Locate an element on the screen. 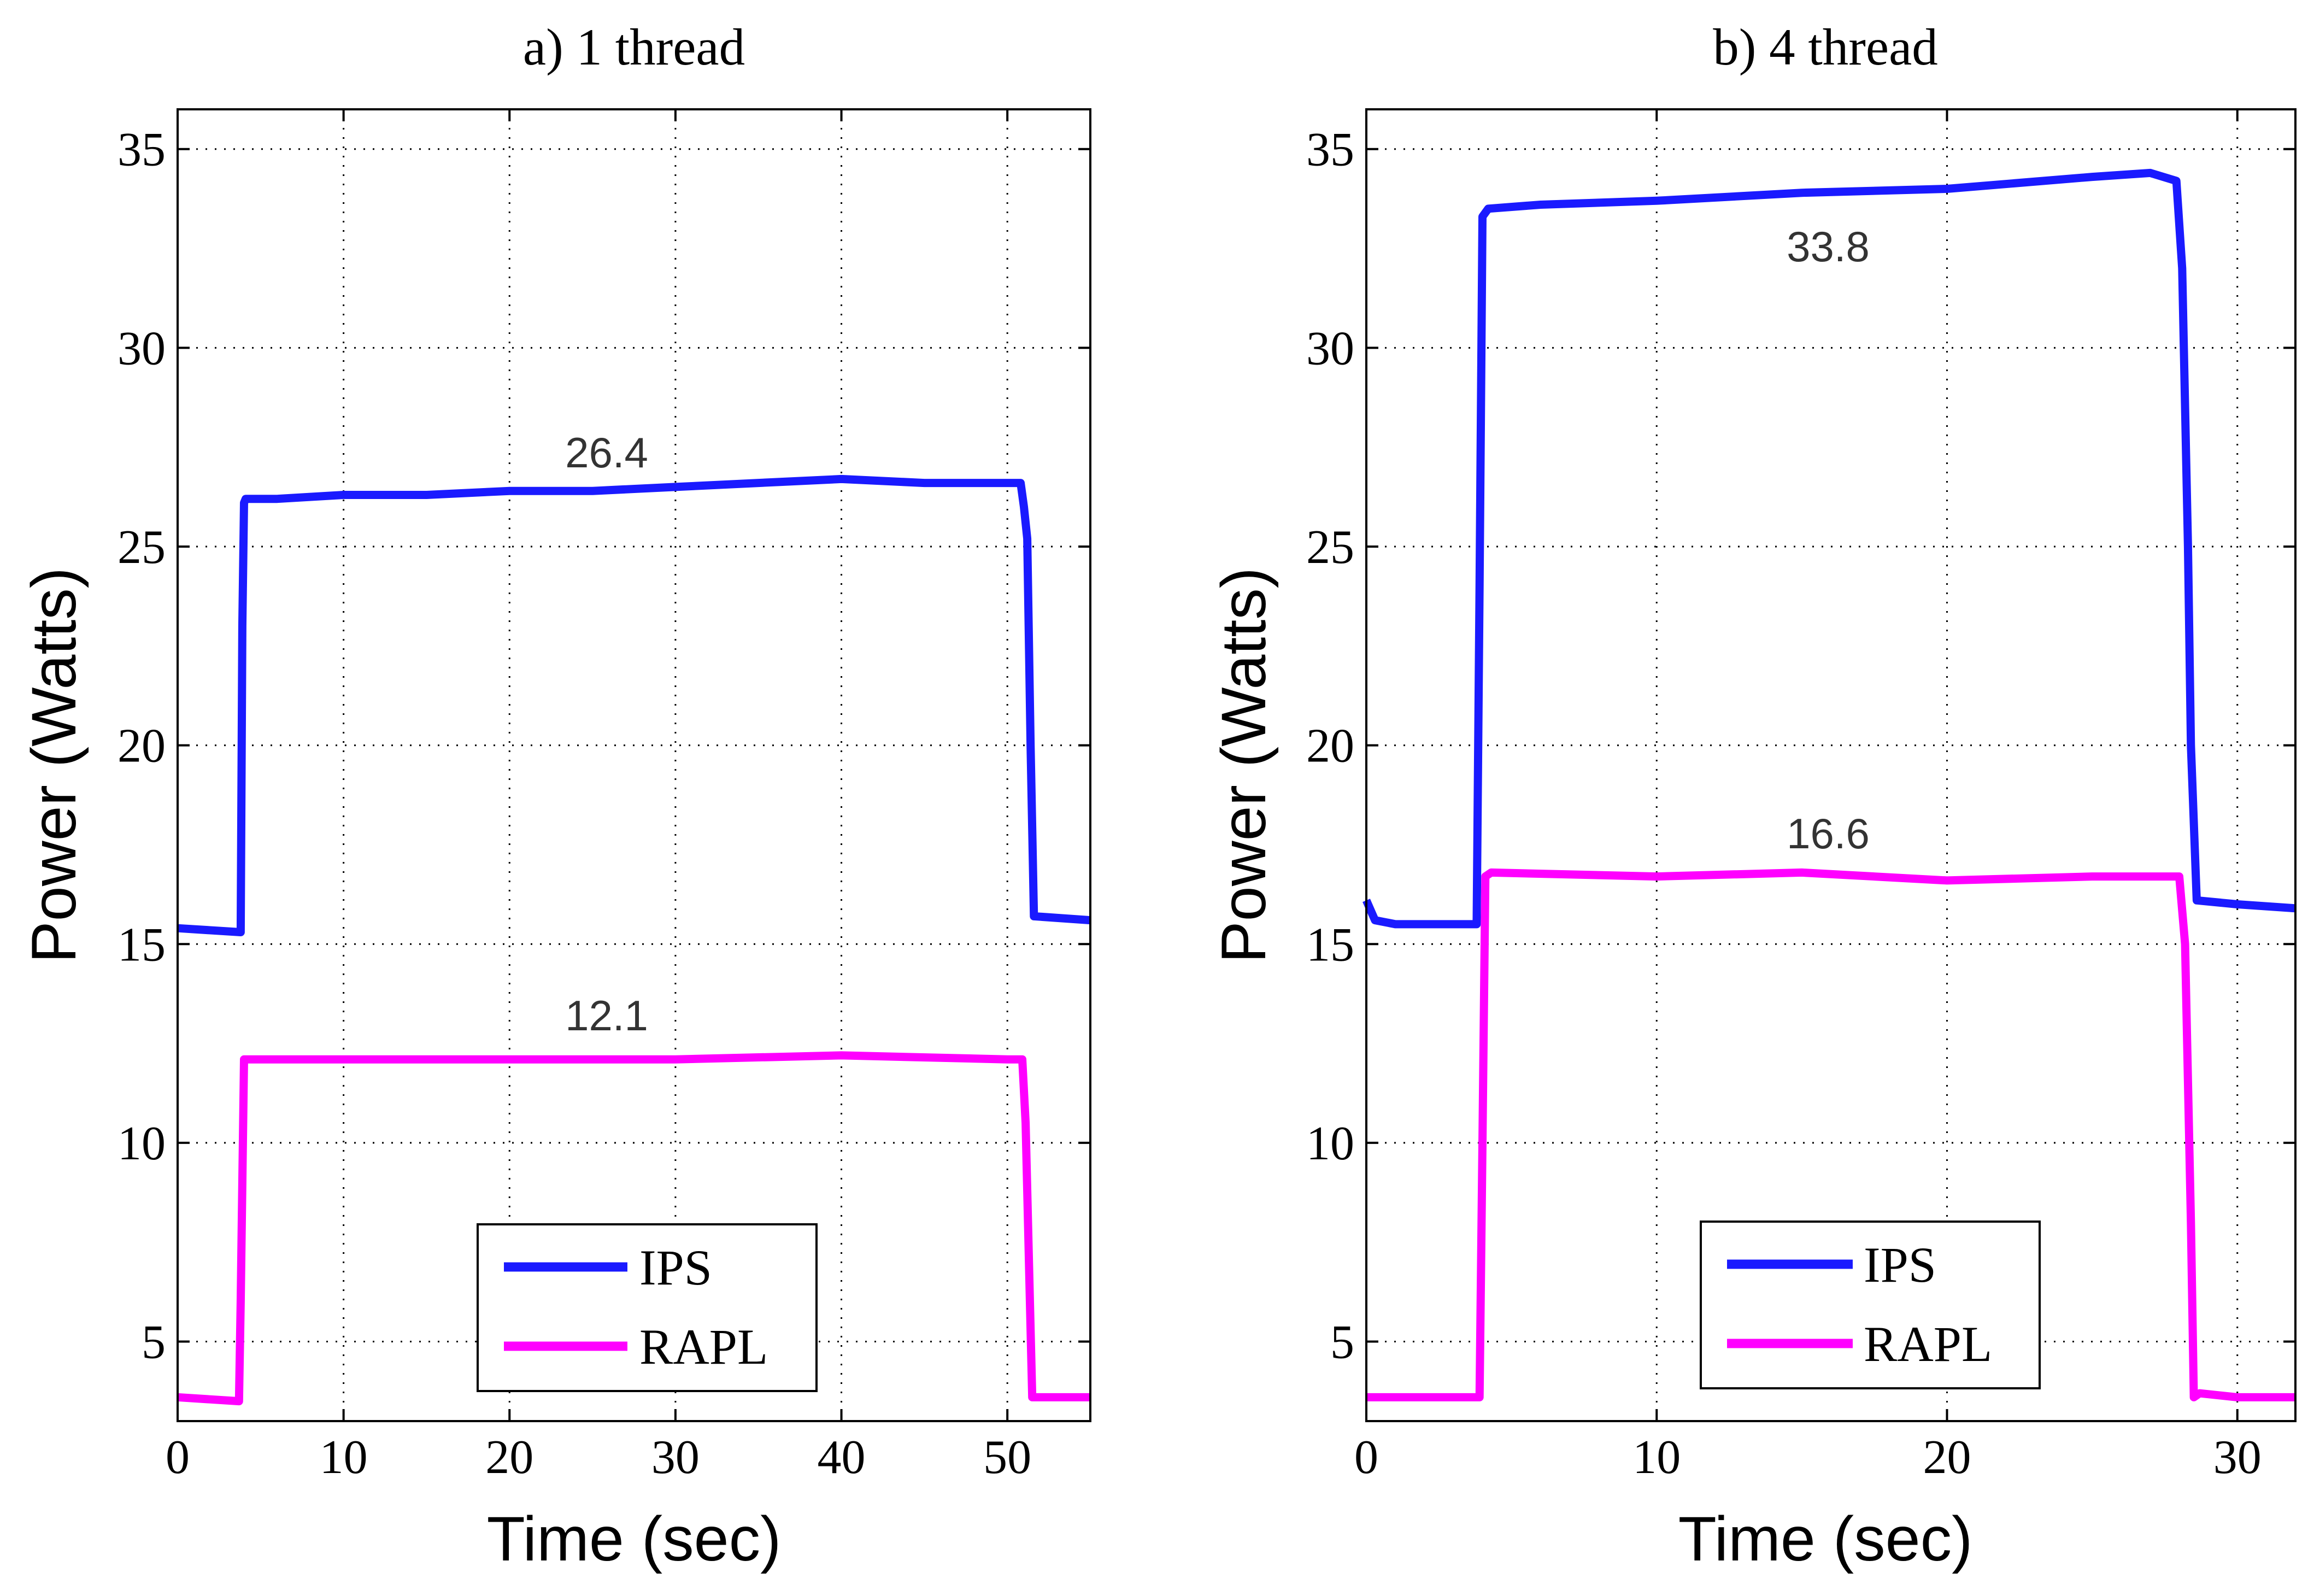 Image resolution: width=2314 pixels, height=1596 pixels. ips-average-annotation: 26.4 is located at coordinates (606, 453).